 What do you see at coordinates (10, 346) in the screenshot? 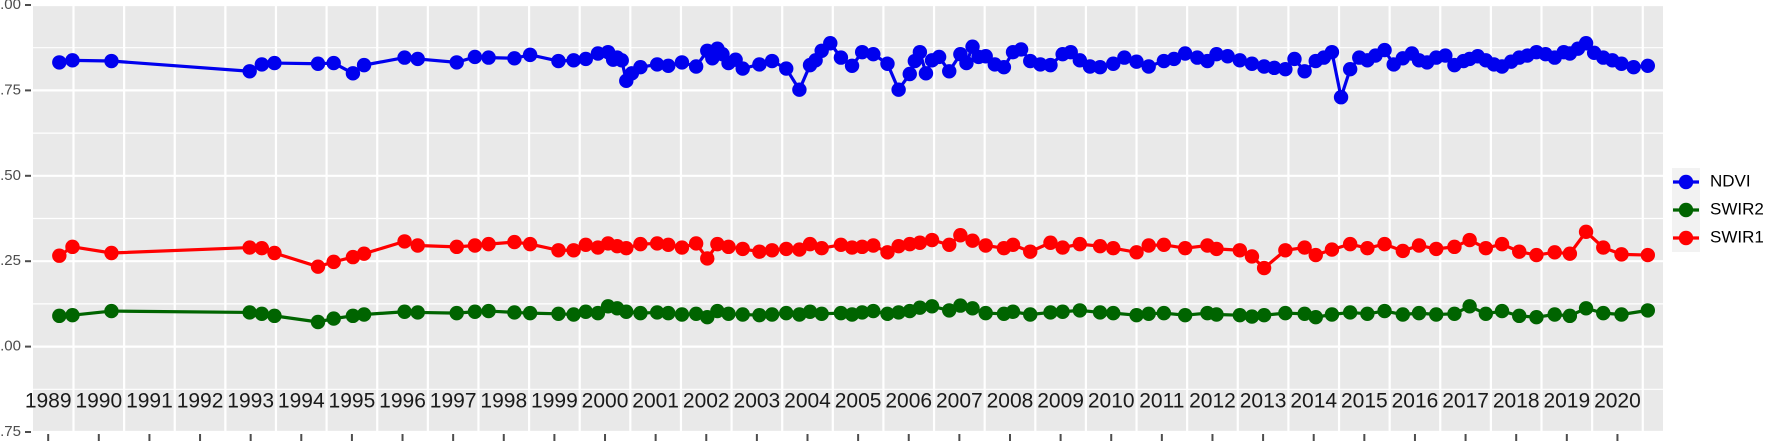
I see `y-tick-label: 1.00` at bounding box center [10, 346].